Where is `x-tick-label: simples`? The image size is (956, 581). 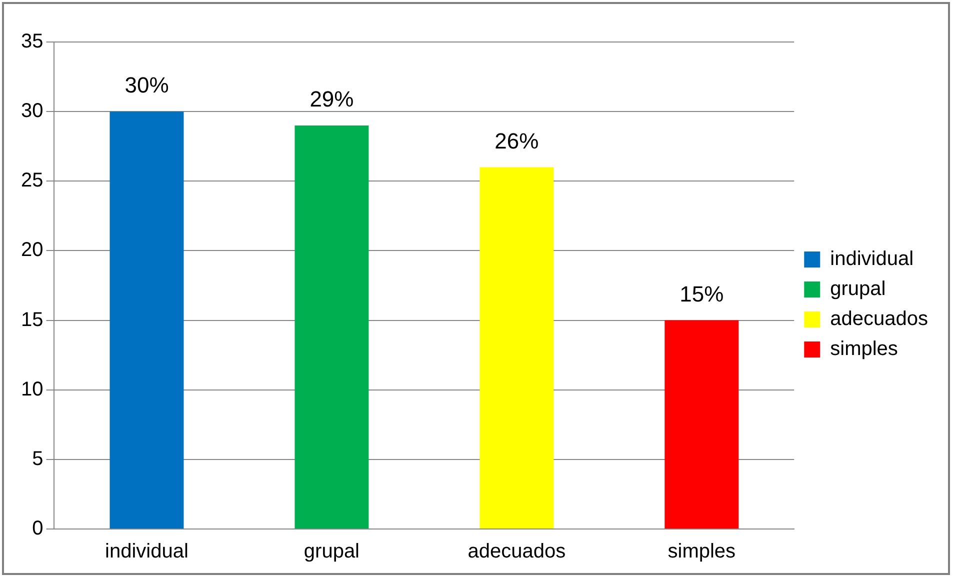 x-tick-label: simples is located at coordinates (702, 551).